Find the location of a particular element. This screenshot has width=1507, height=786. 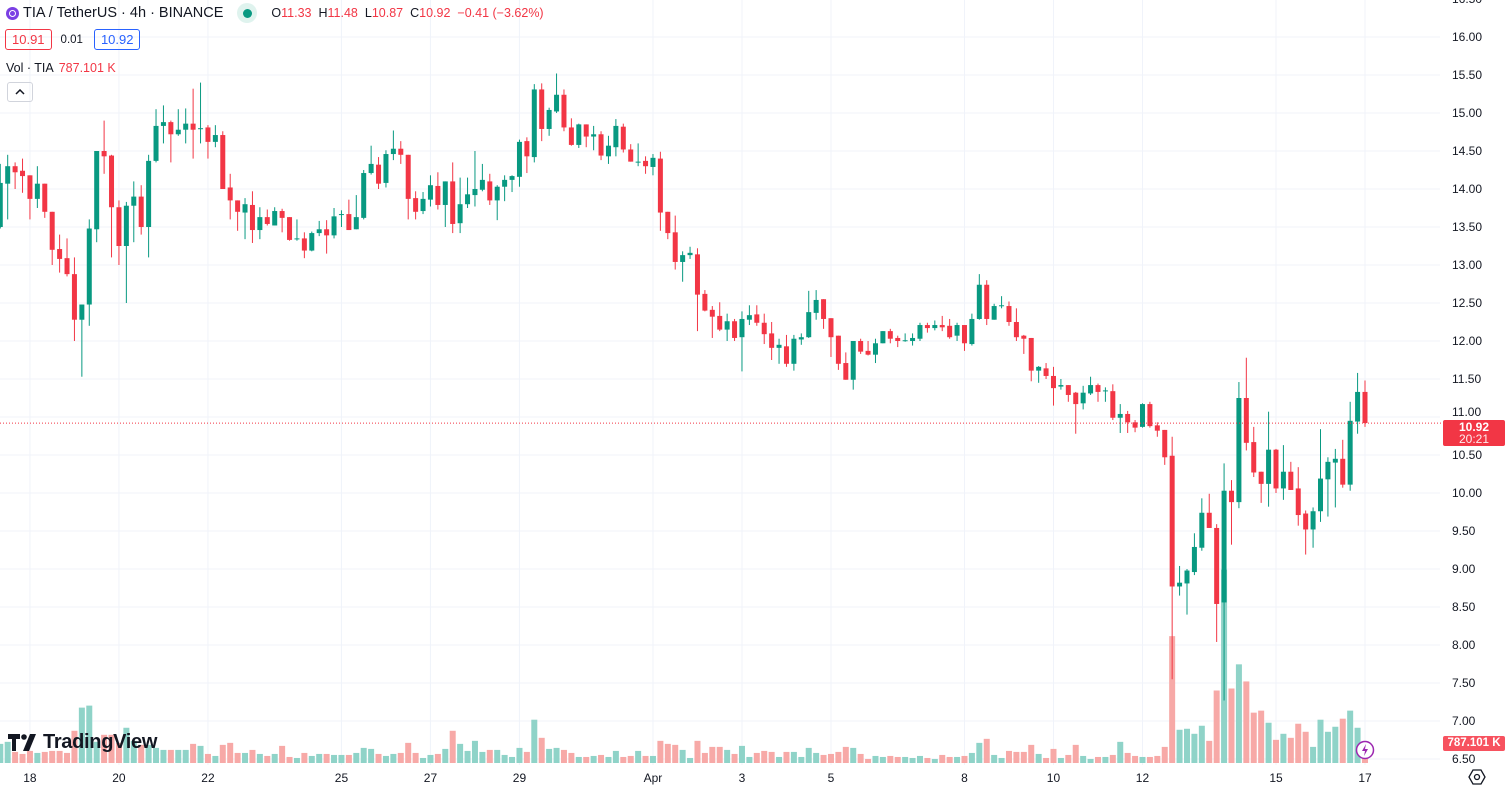

volume-label: Vol · TIA is located at coordinates (30, 68).